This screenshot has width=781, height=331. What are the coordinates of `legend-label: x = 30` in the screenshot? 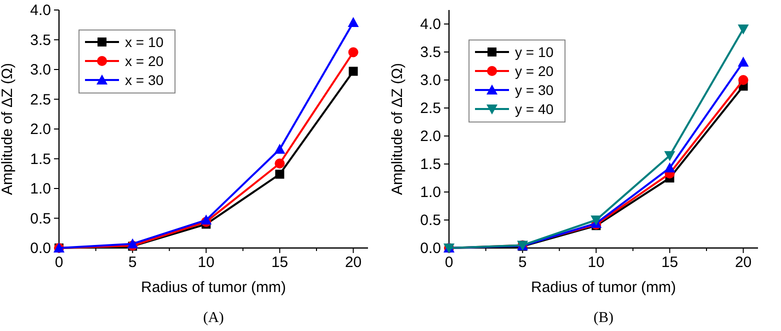 It's located at (144, 80).